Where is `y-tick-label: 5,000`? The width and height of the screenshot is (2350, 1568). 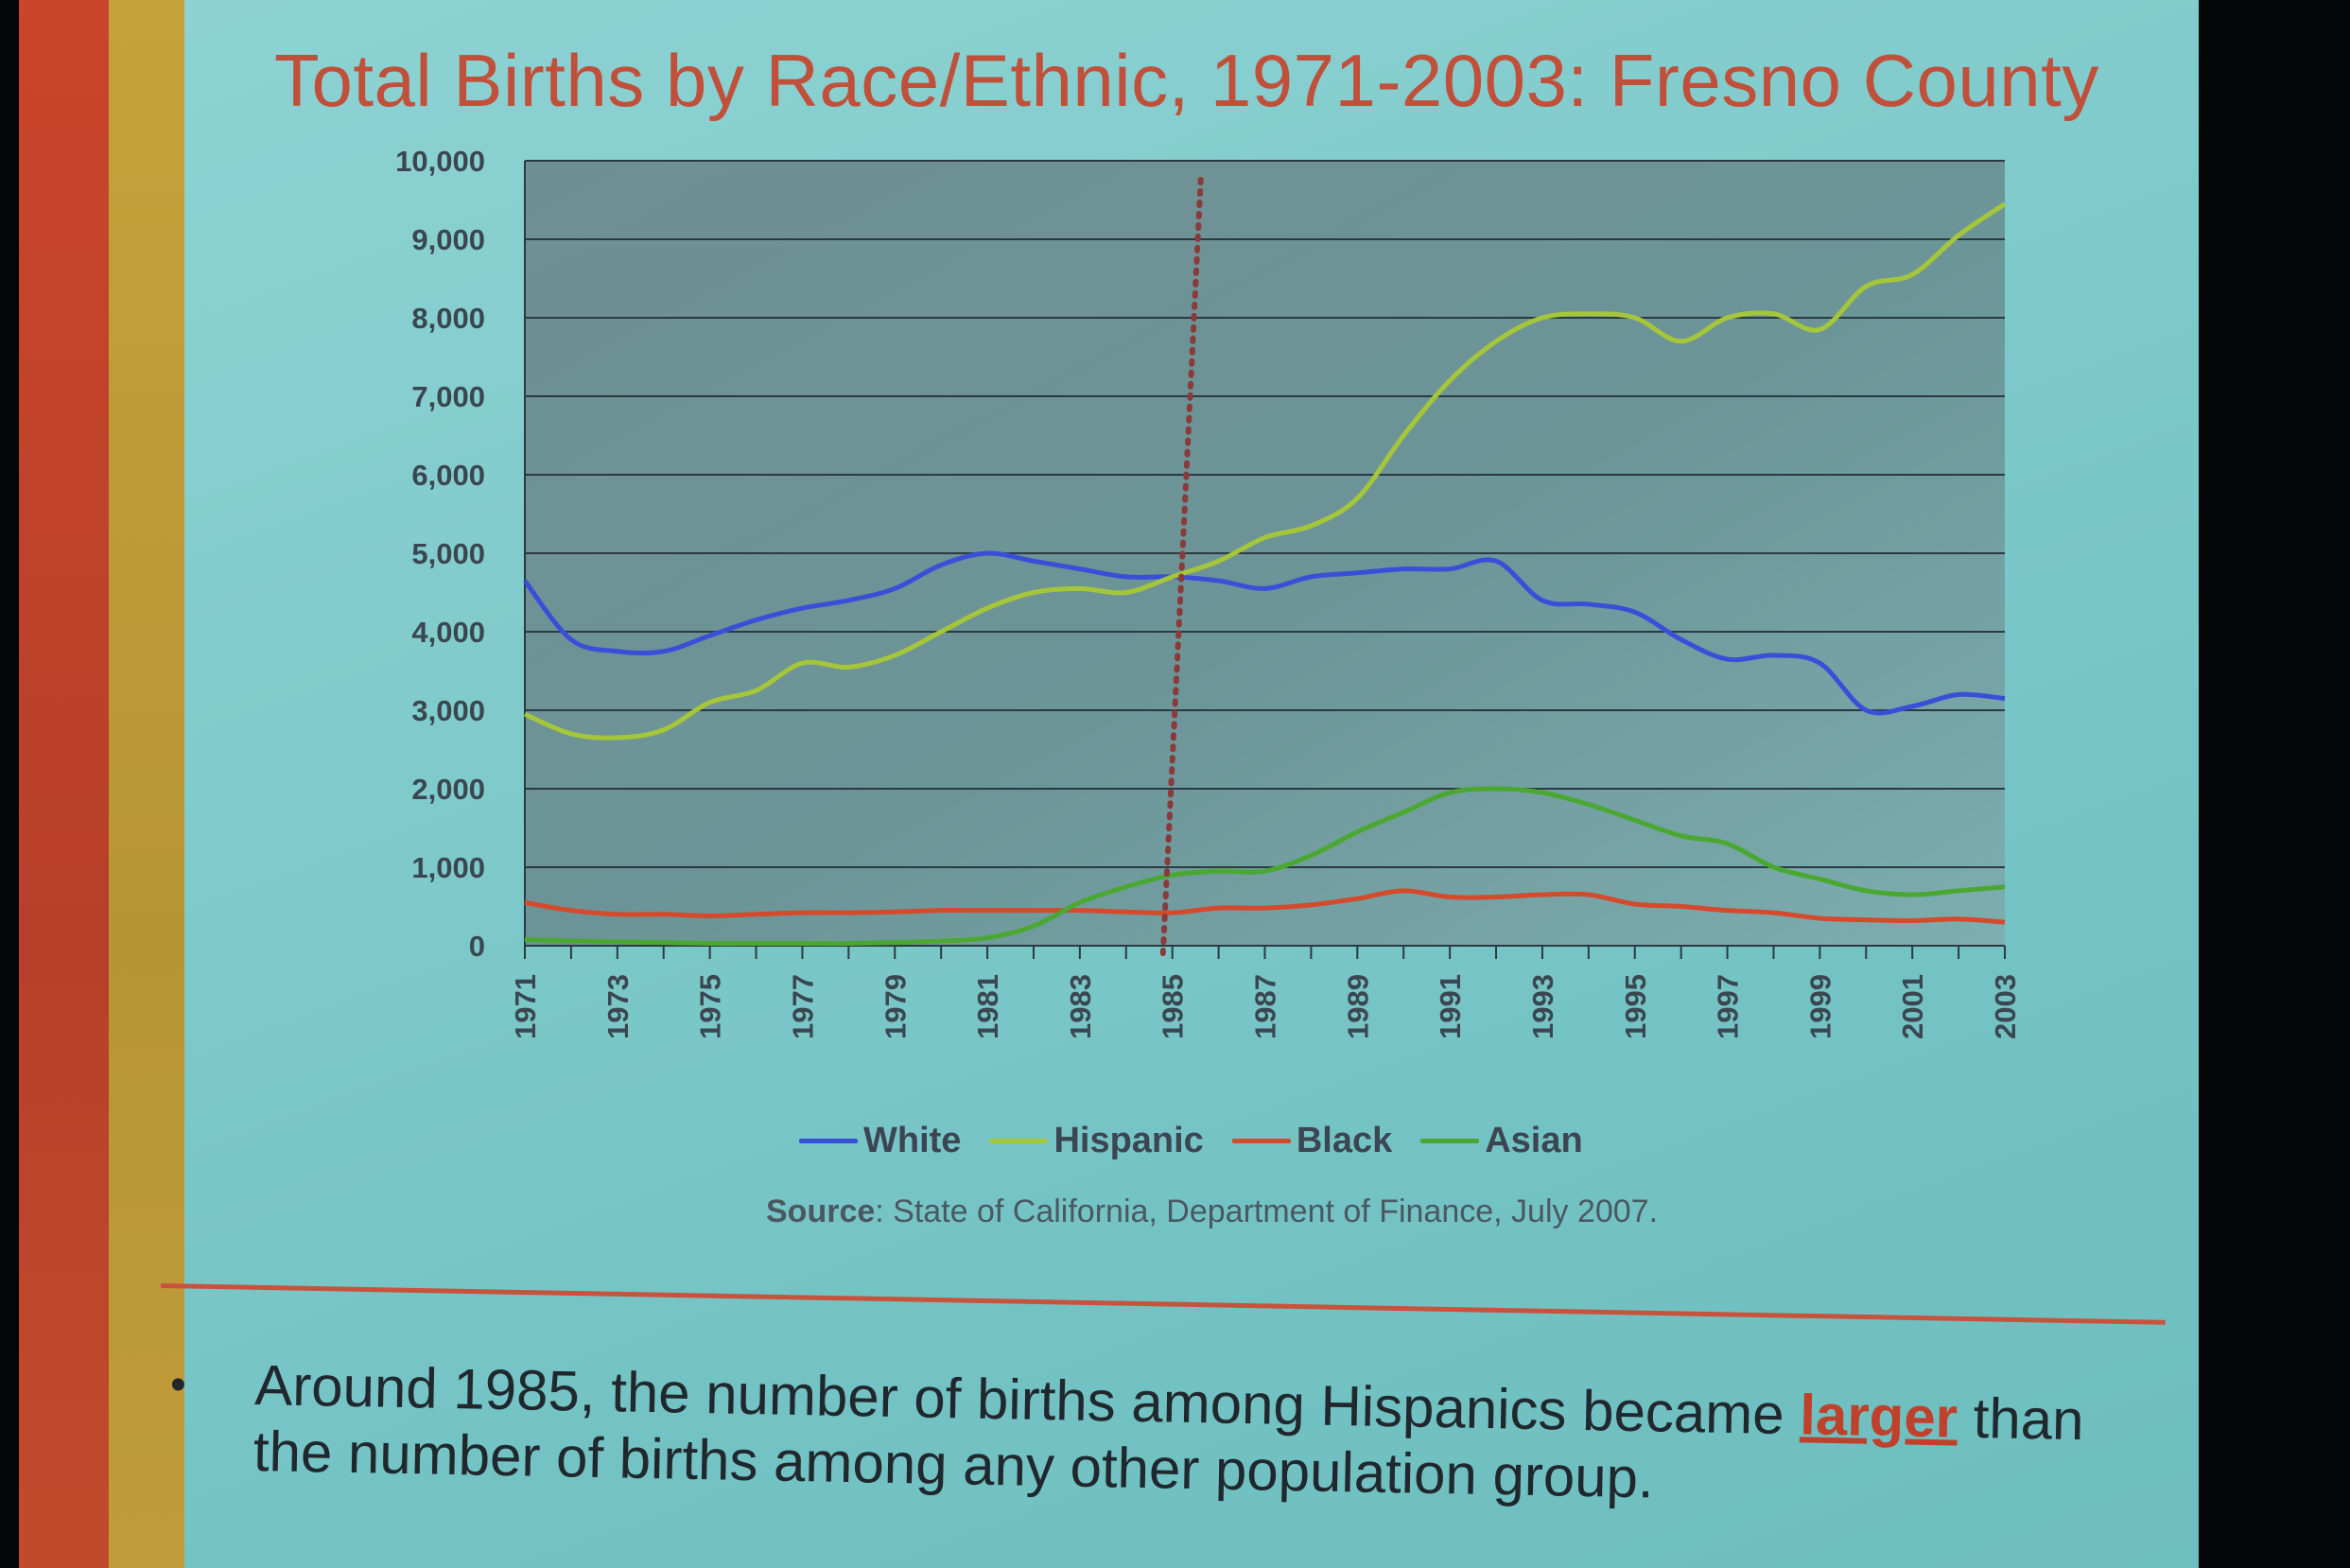
y-tick-label: 5,000 is located at coordinates (448, 553).